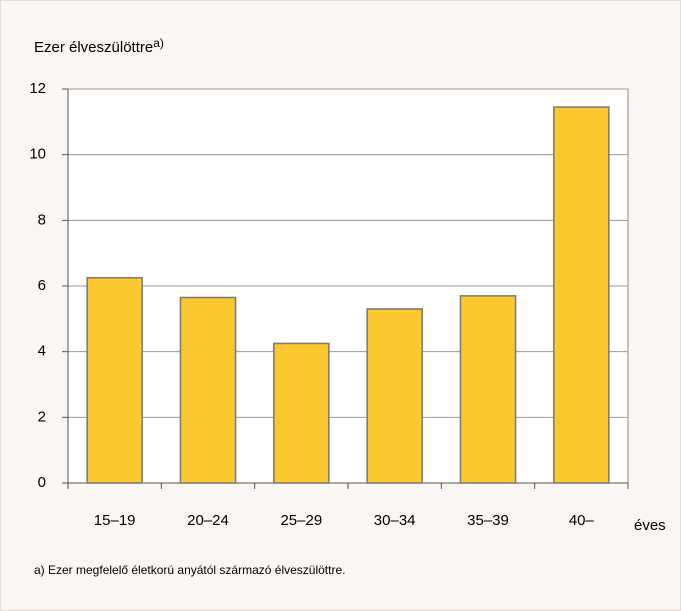 Image resolution: width=681 pixels, height=611 pixels. I want to click on y-tick-label: 4, so click(42, 351).